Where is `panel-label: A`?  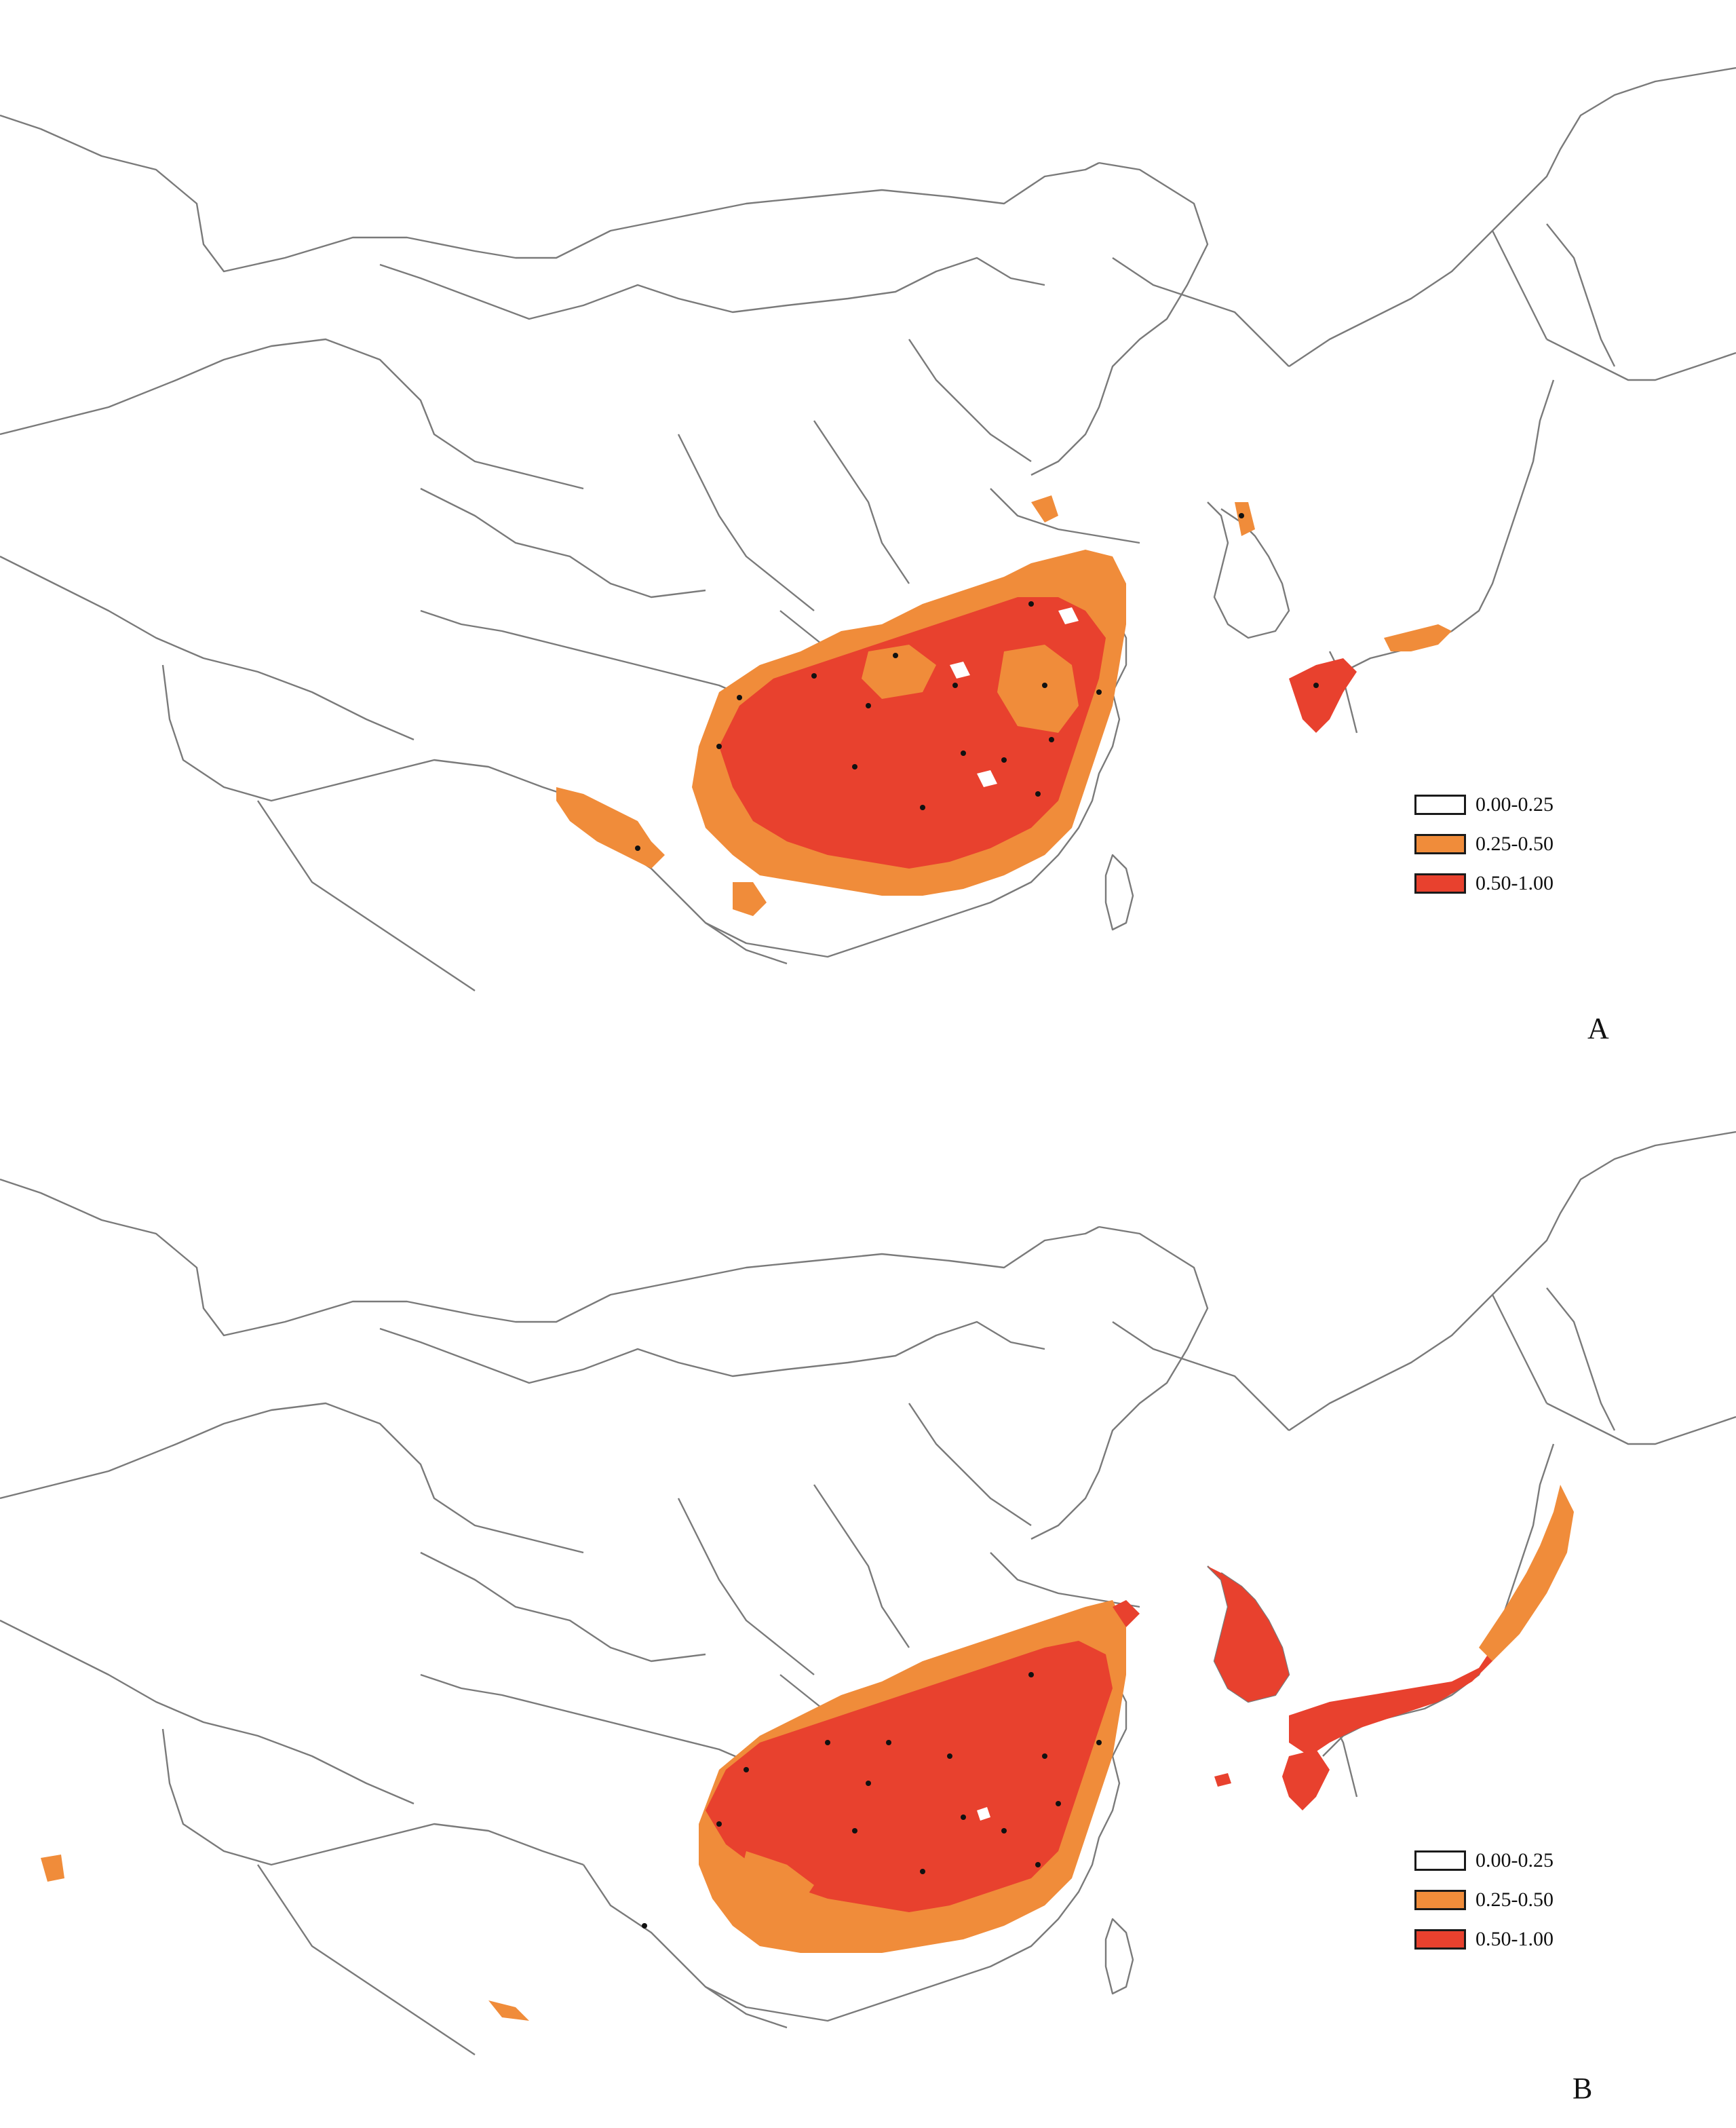
panel-label: A is located at coordinates (1598, 1028).